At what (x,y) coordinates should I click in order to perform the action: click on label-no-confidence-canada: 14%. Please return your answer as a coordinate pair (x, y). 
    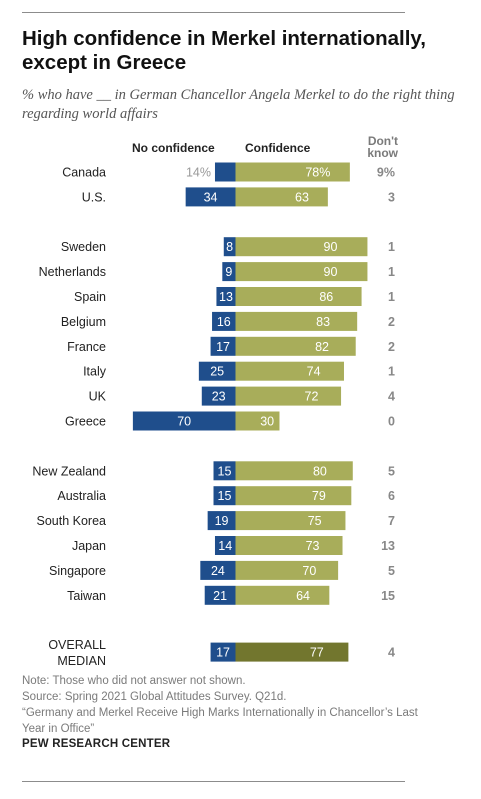
    Looking at the image, I should click on (198, 173).